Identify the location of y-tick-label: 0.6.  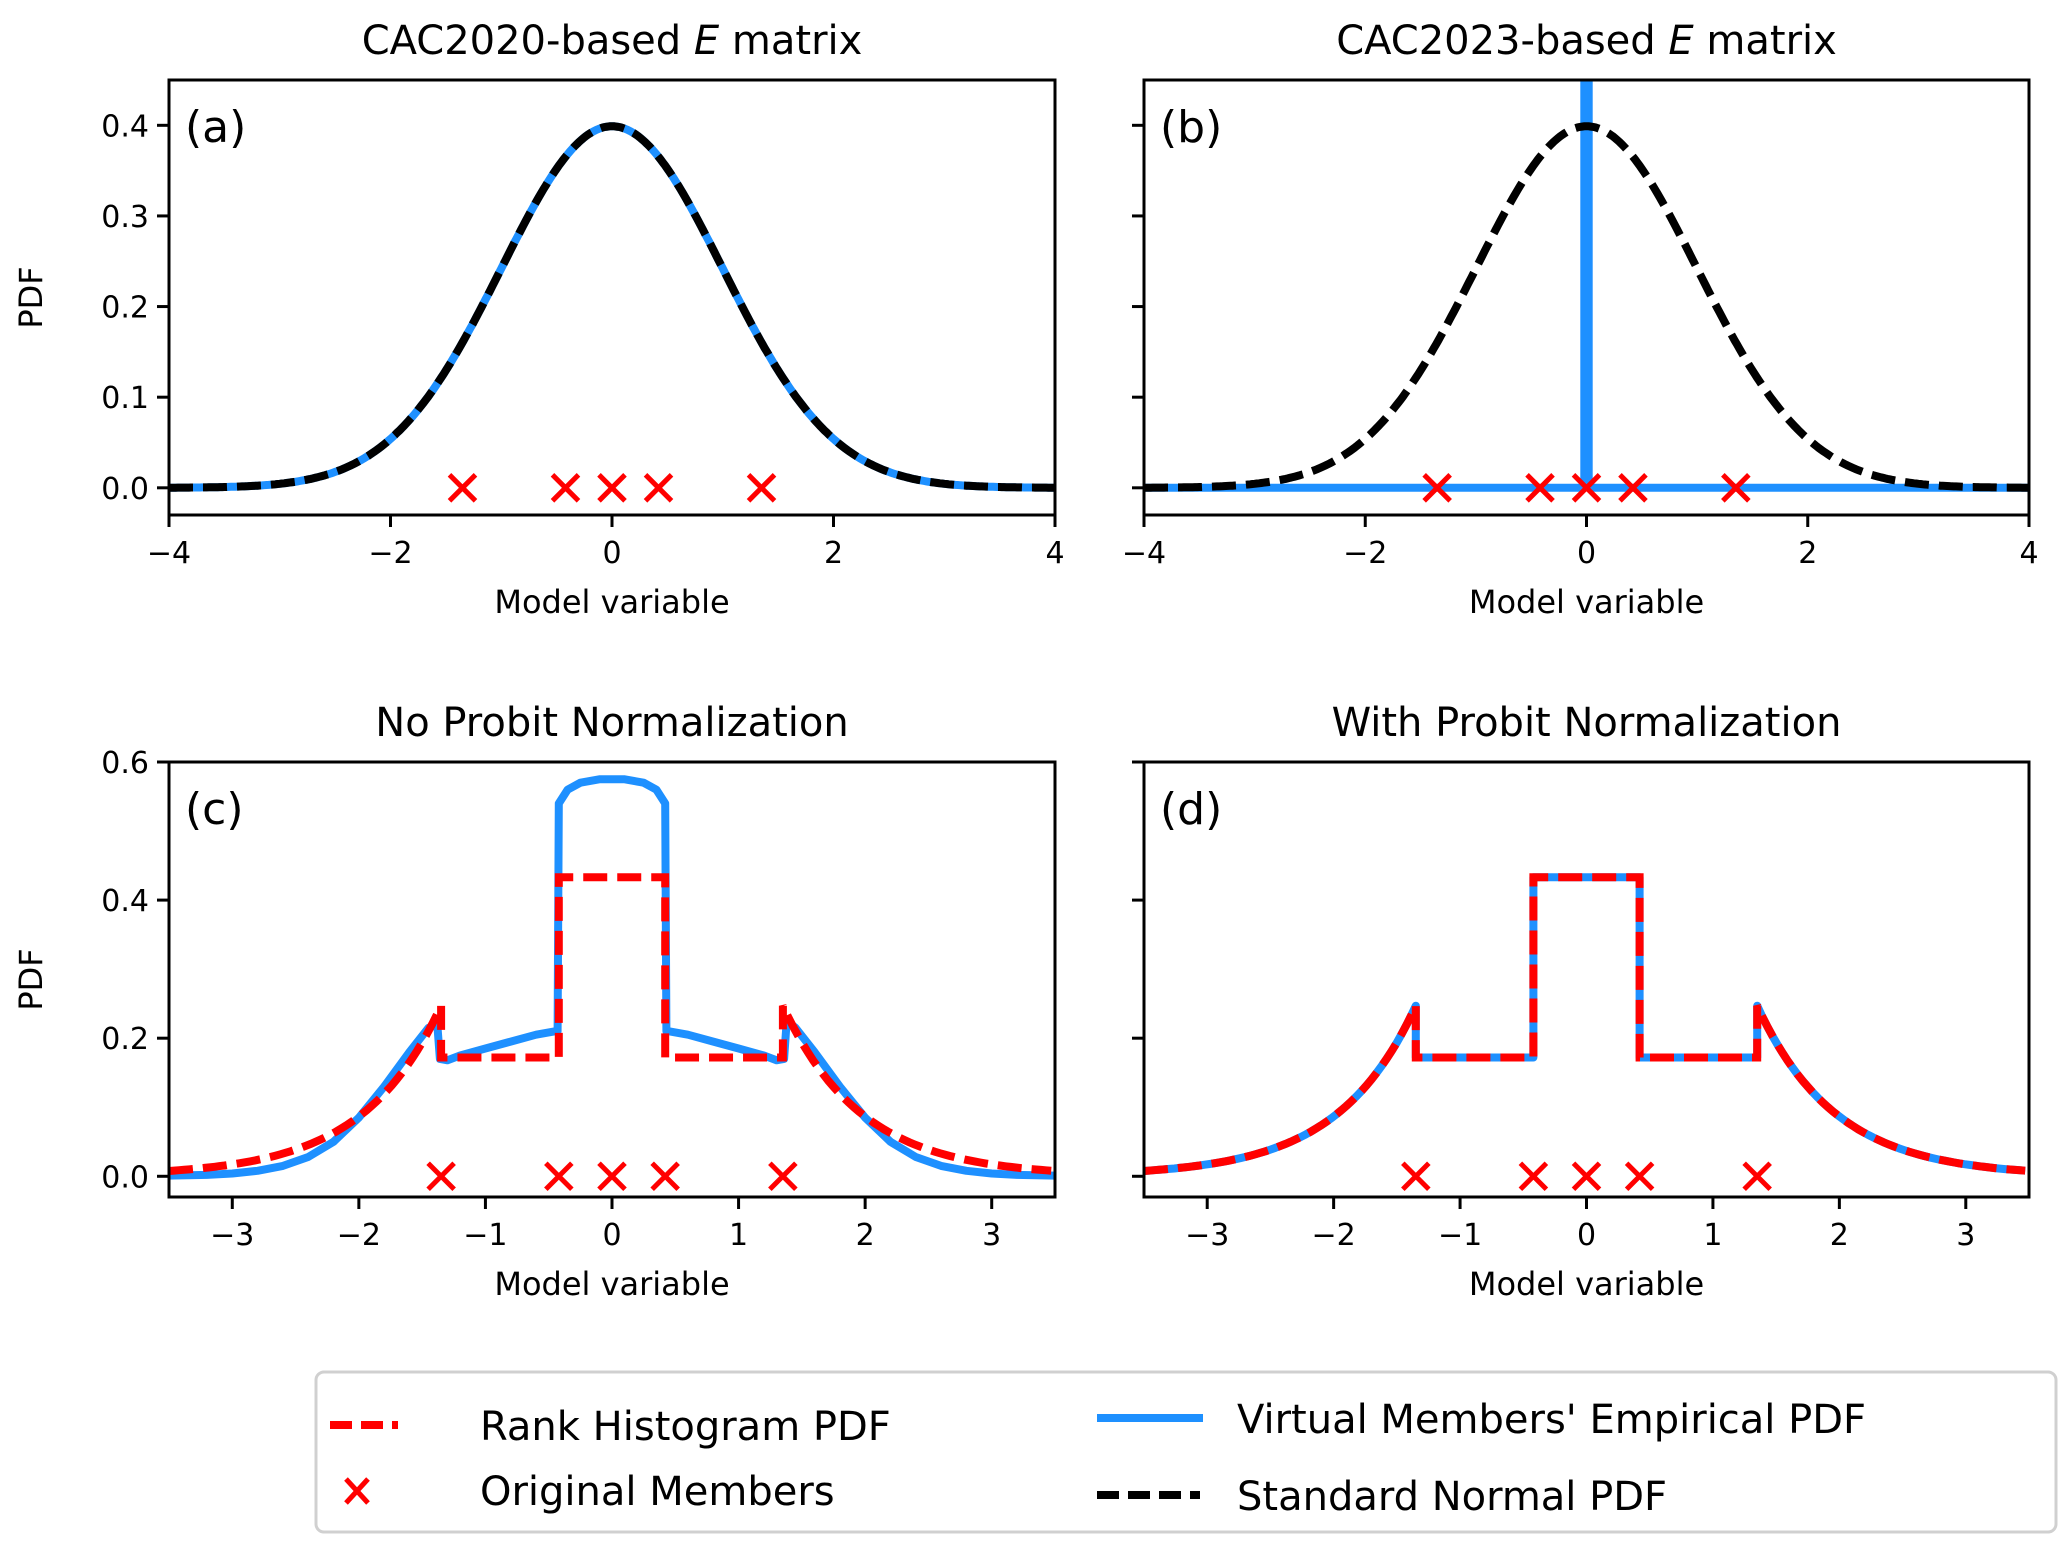
(125, 763).